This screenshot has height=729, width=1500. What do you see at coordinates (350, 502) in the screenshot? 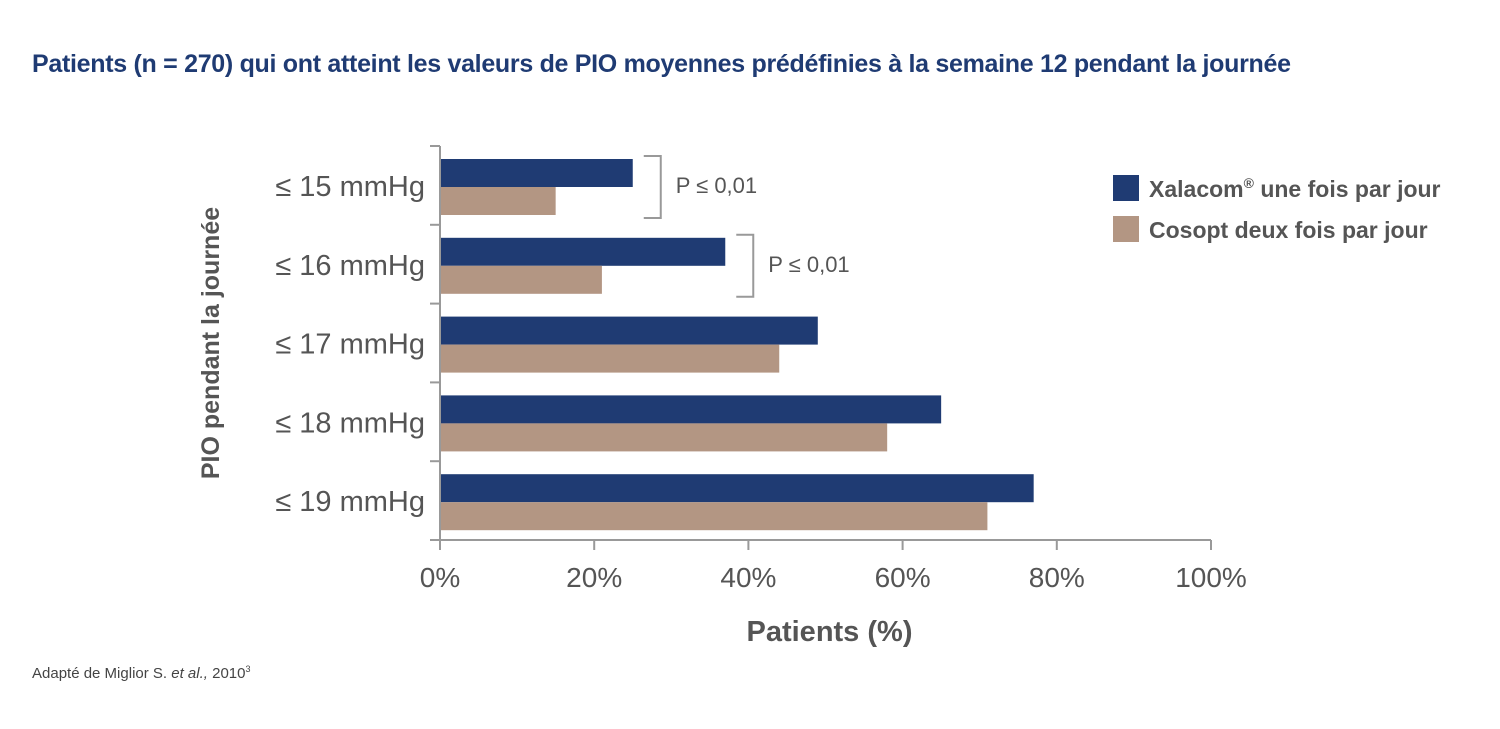
I see `category-label: ≤ 19 mmHg` at bounding box center [350, 502].